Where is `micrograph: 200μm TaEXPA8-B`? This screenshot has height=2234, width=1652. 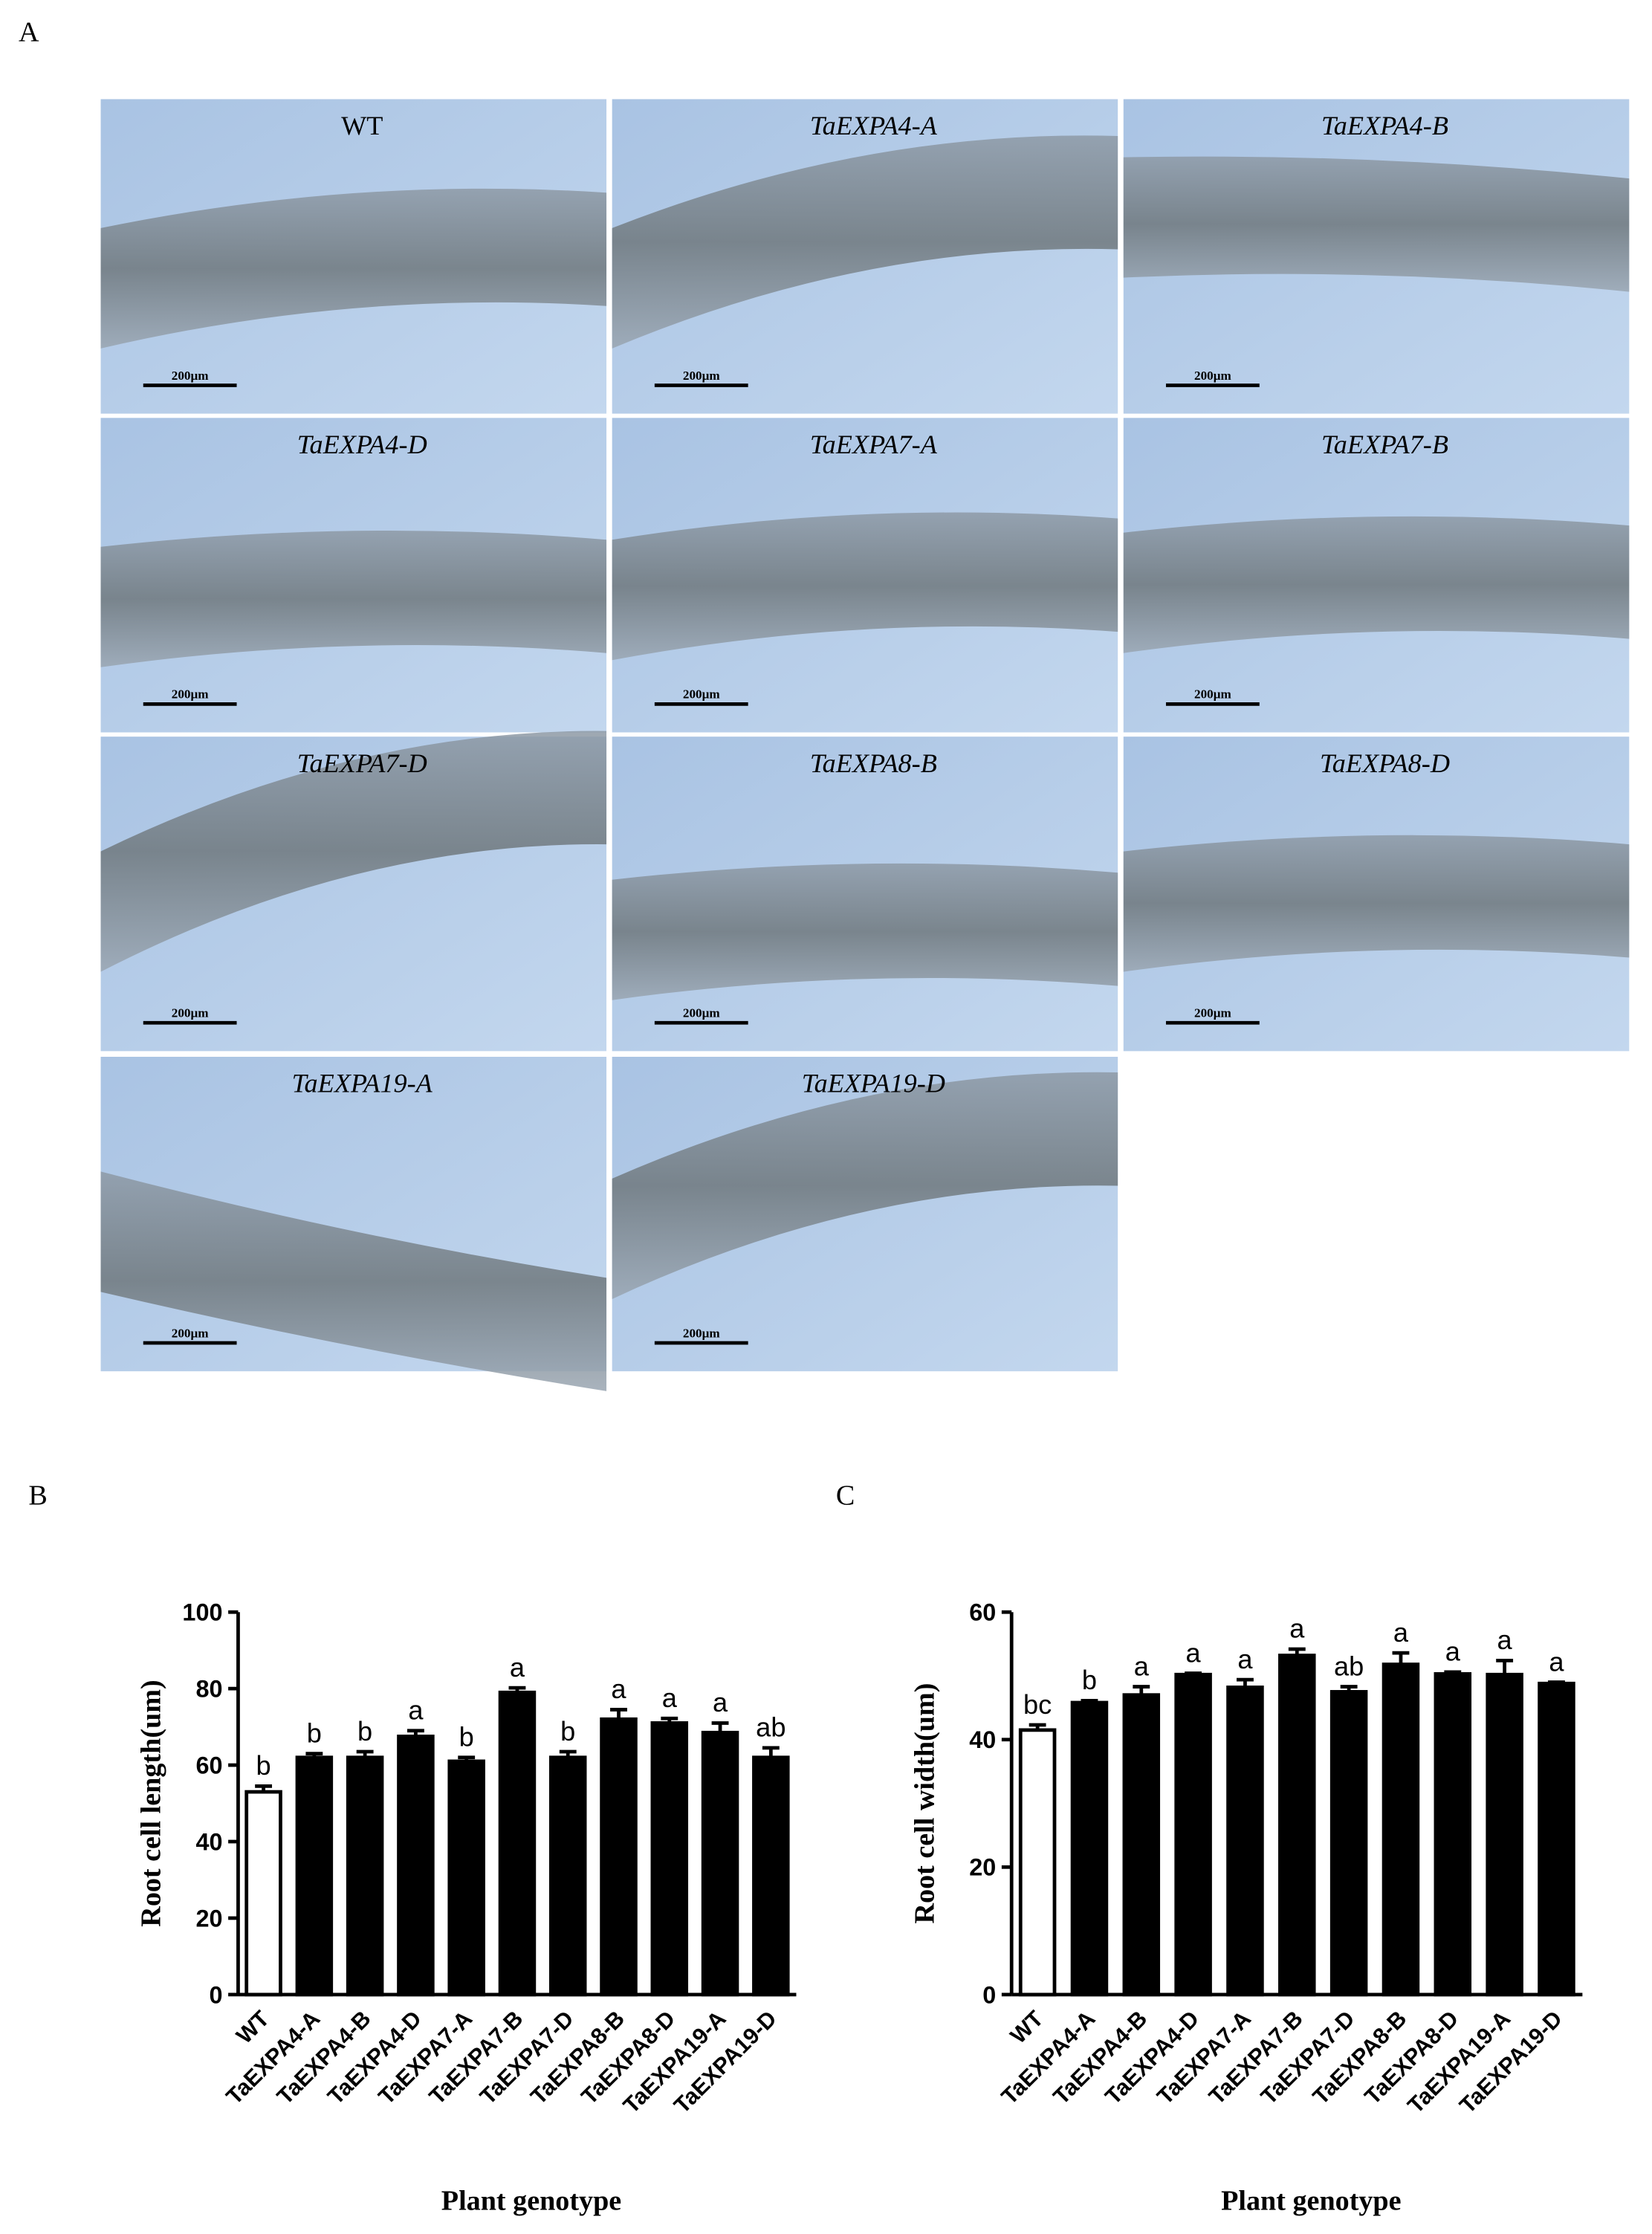 micrograph: 200μm TaEXPA8-B is located at coordinates (865, 894).